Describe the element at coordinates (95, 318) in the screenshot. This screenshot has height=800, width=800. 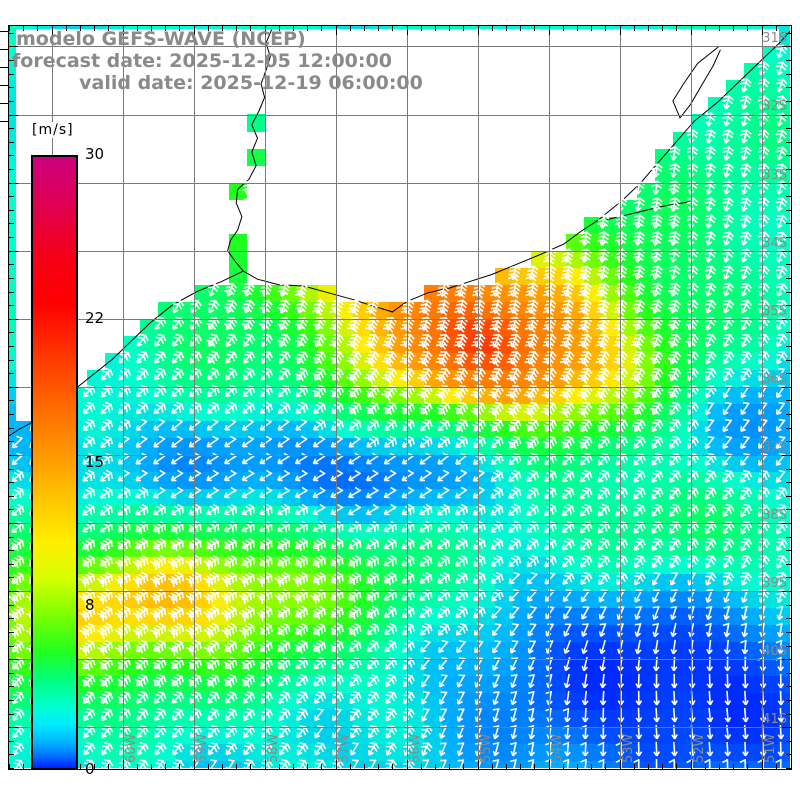
I see `colorbar-tick-22: 22` at that location.